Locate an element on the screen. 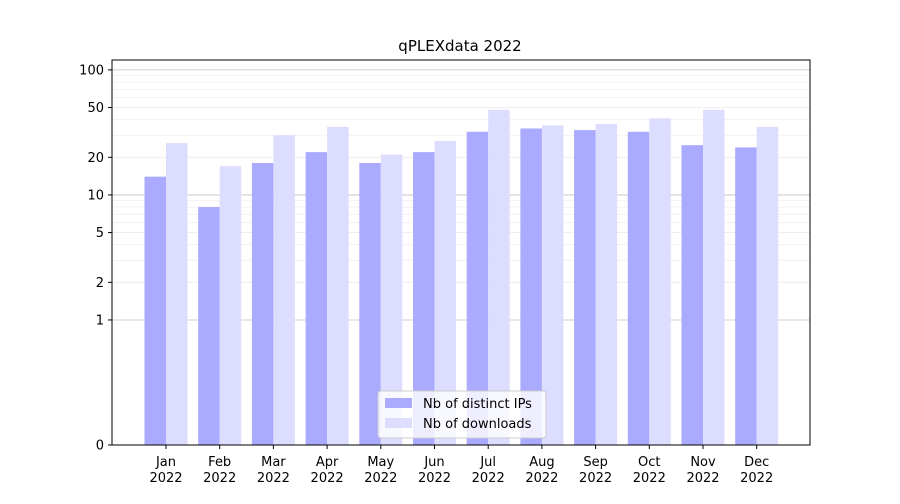 The image size is (900, 504). y-tick-label: 50 is located at coordinates (95, 108).